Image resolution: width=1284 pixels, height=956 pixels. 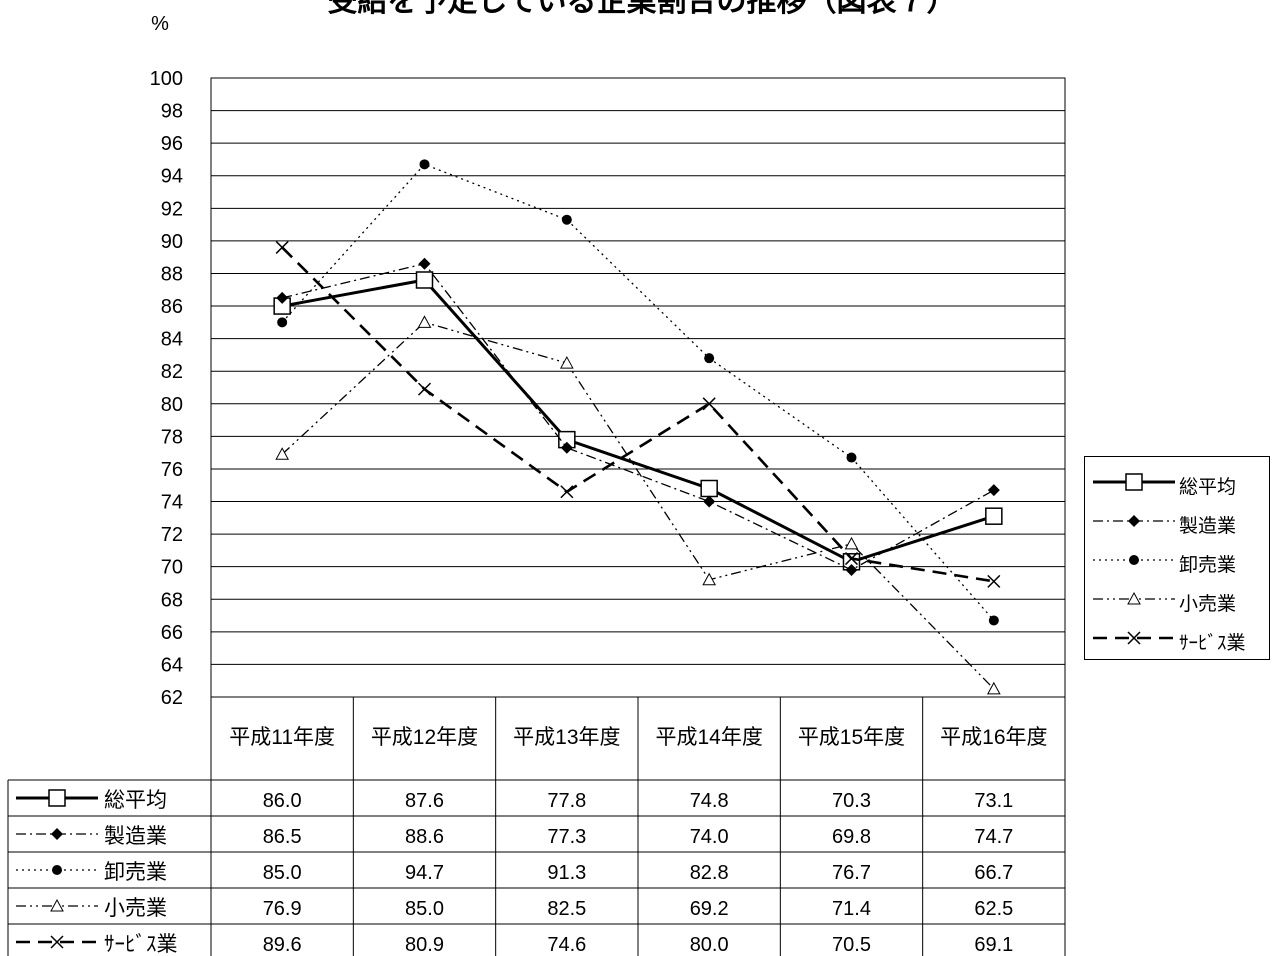 What do you see at coordinates (172, 340) in the screenshot?
I see `y-tick-label: 84` at bounding box center [172, 340].